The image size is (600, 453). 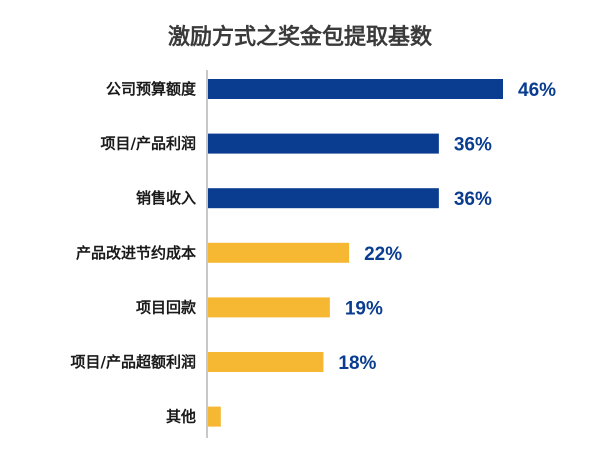 I want to click on category-label-2: 项目/产品利润, so click(x=148, y=144).